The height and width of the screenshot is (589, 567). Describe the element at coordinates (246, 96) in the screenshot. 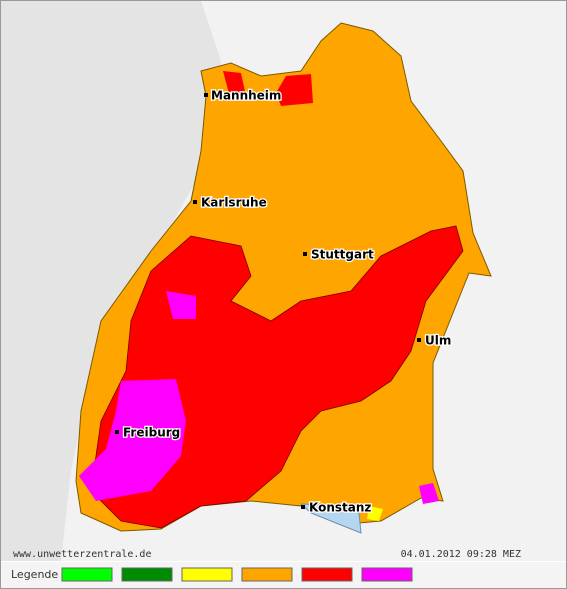

I see `city-label: Mannheim` at that location.